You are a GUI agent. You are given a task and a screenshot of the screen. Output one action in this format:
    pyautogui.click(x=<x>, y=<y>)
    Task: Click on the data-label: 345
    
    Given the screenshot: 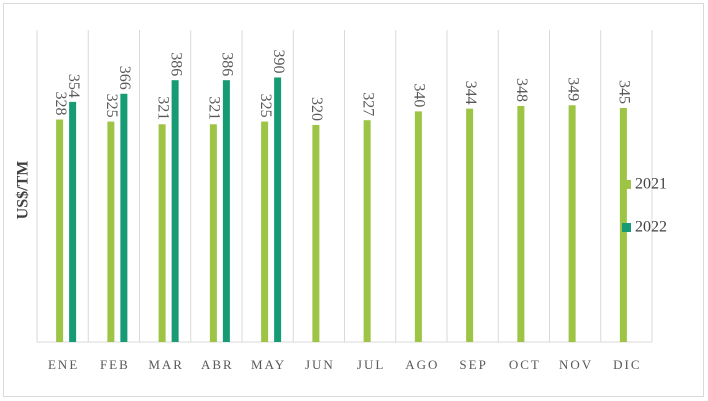 What is the action you would take?
    pyautogui.click(x=624, y=92)
    